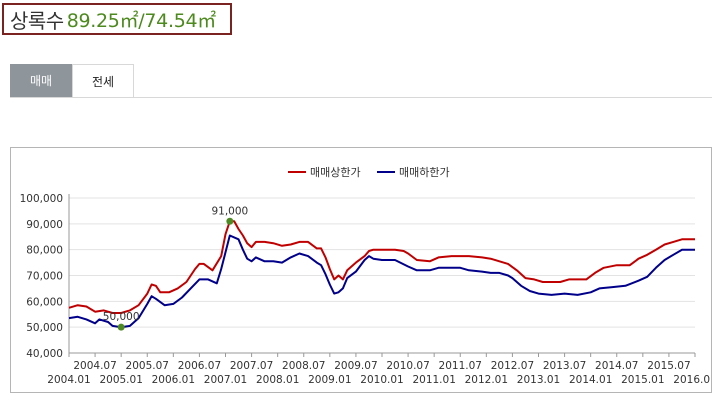 The height and width of the screenshot is (400, 720). I want to click on x-tick-label-lower: 2015.01, so click(642, 380).